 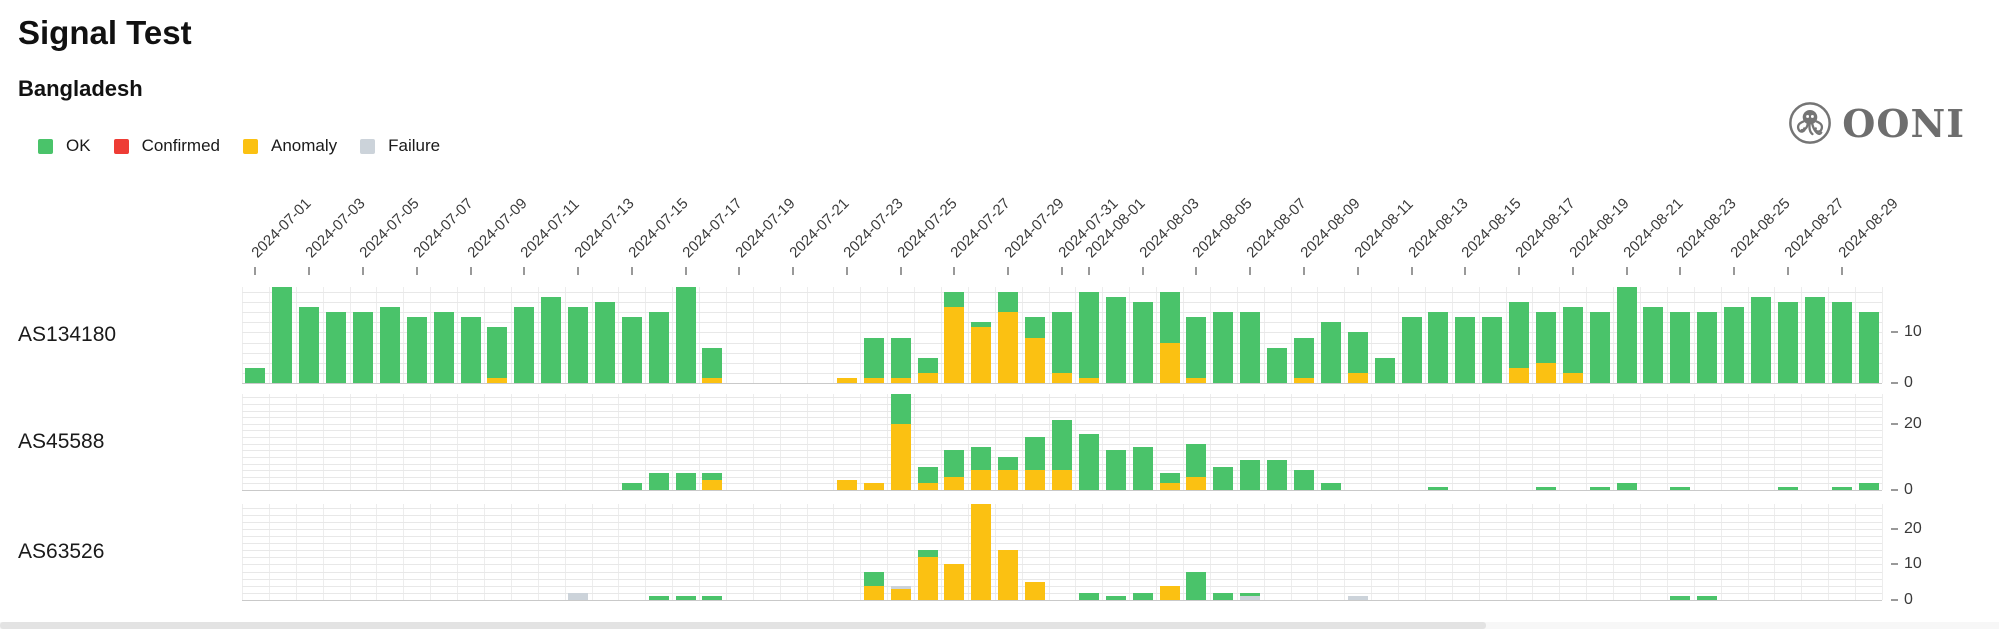 What do you see at coordinates (743, 625) in the screenshot?
I see `horizontal-scrollbar-thumb` at bounding box center [743, 625].